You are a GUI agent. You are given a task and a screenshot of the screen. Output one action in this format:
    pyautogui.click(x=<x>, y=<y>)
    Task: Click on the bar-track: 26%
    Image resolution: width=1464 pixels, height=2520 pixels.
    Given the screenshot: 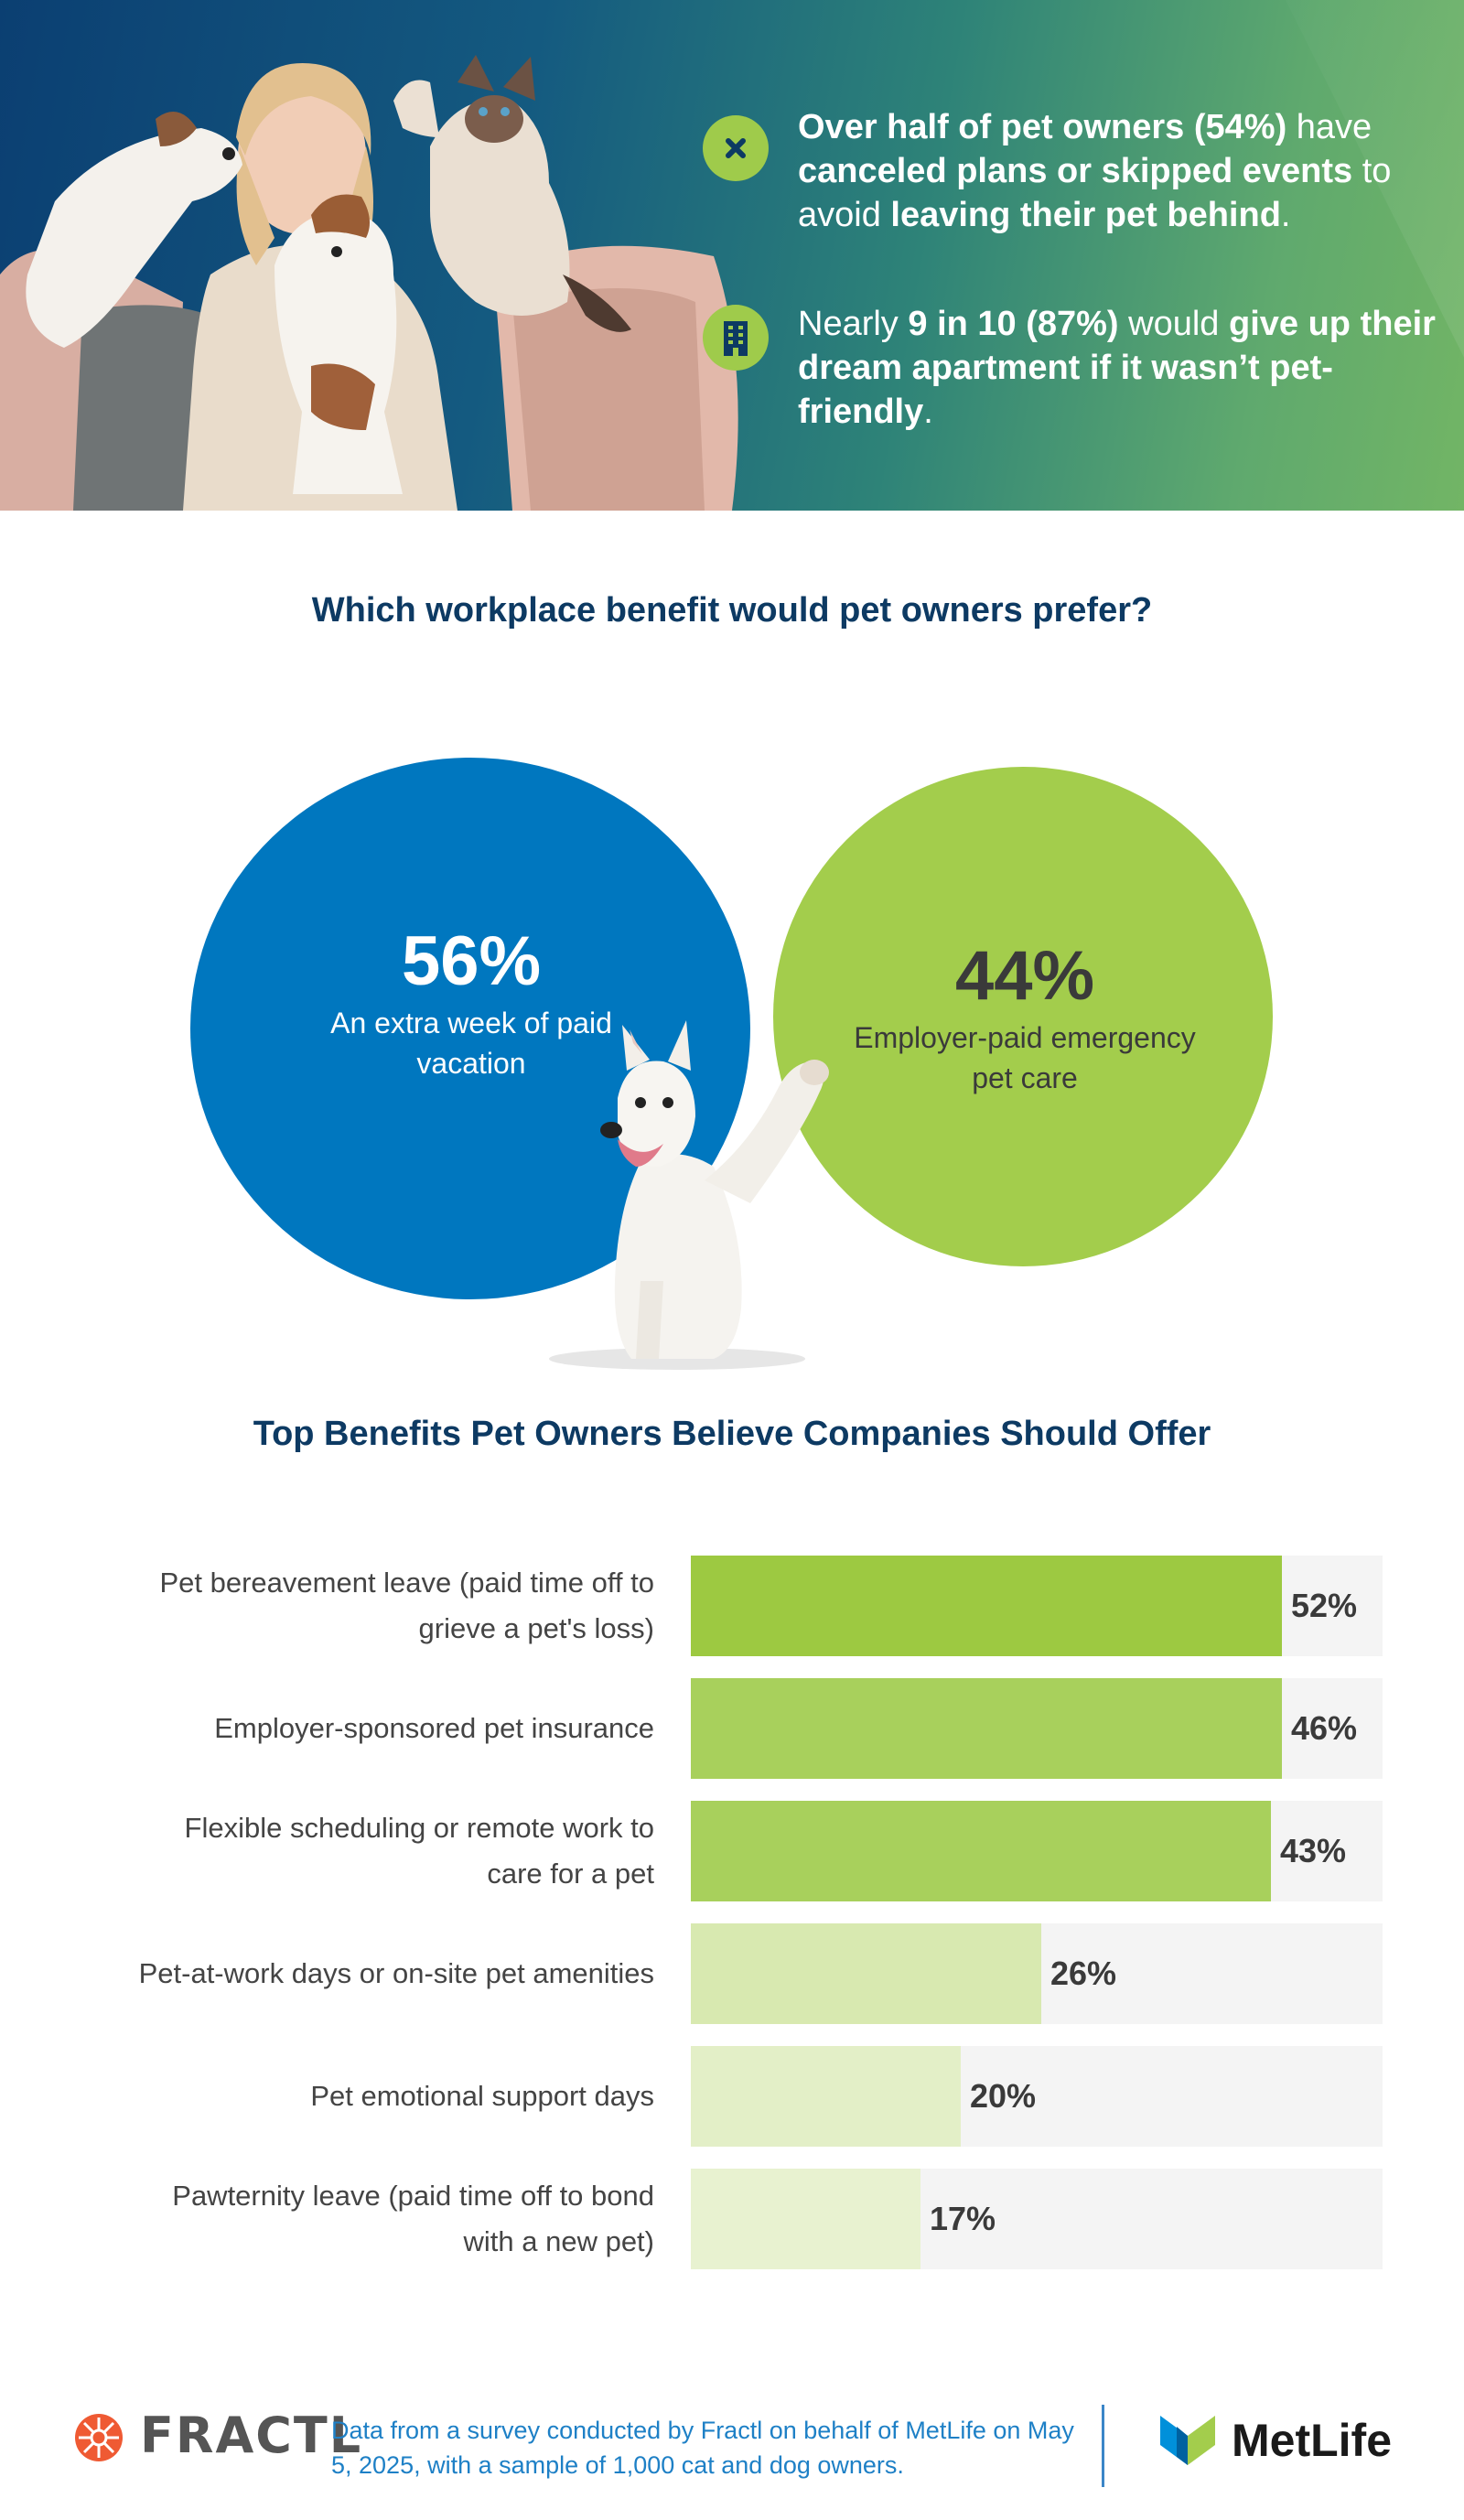 What is the action you would take?
    pyautogui.click(x=1037, y=1973)
    